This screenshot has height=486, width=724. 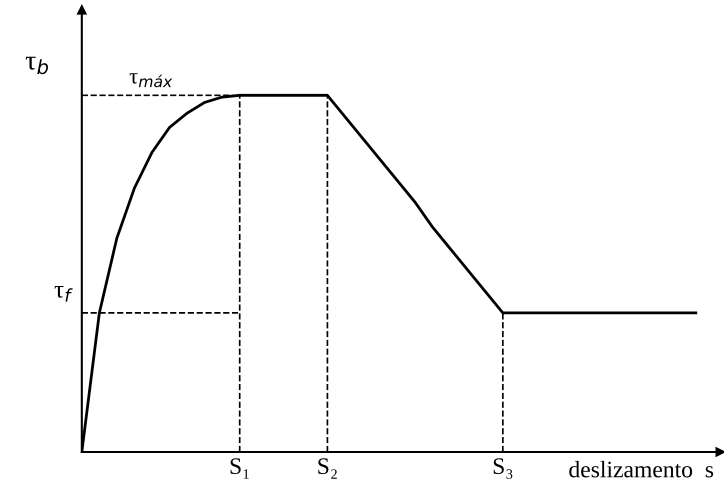 I want to click on x-tick-label: S₂, so click(x=327, y=468).